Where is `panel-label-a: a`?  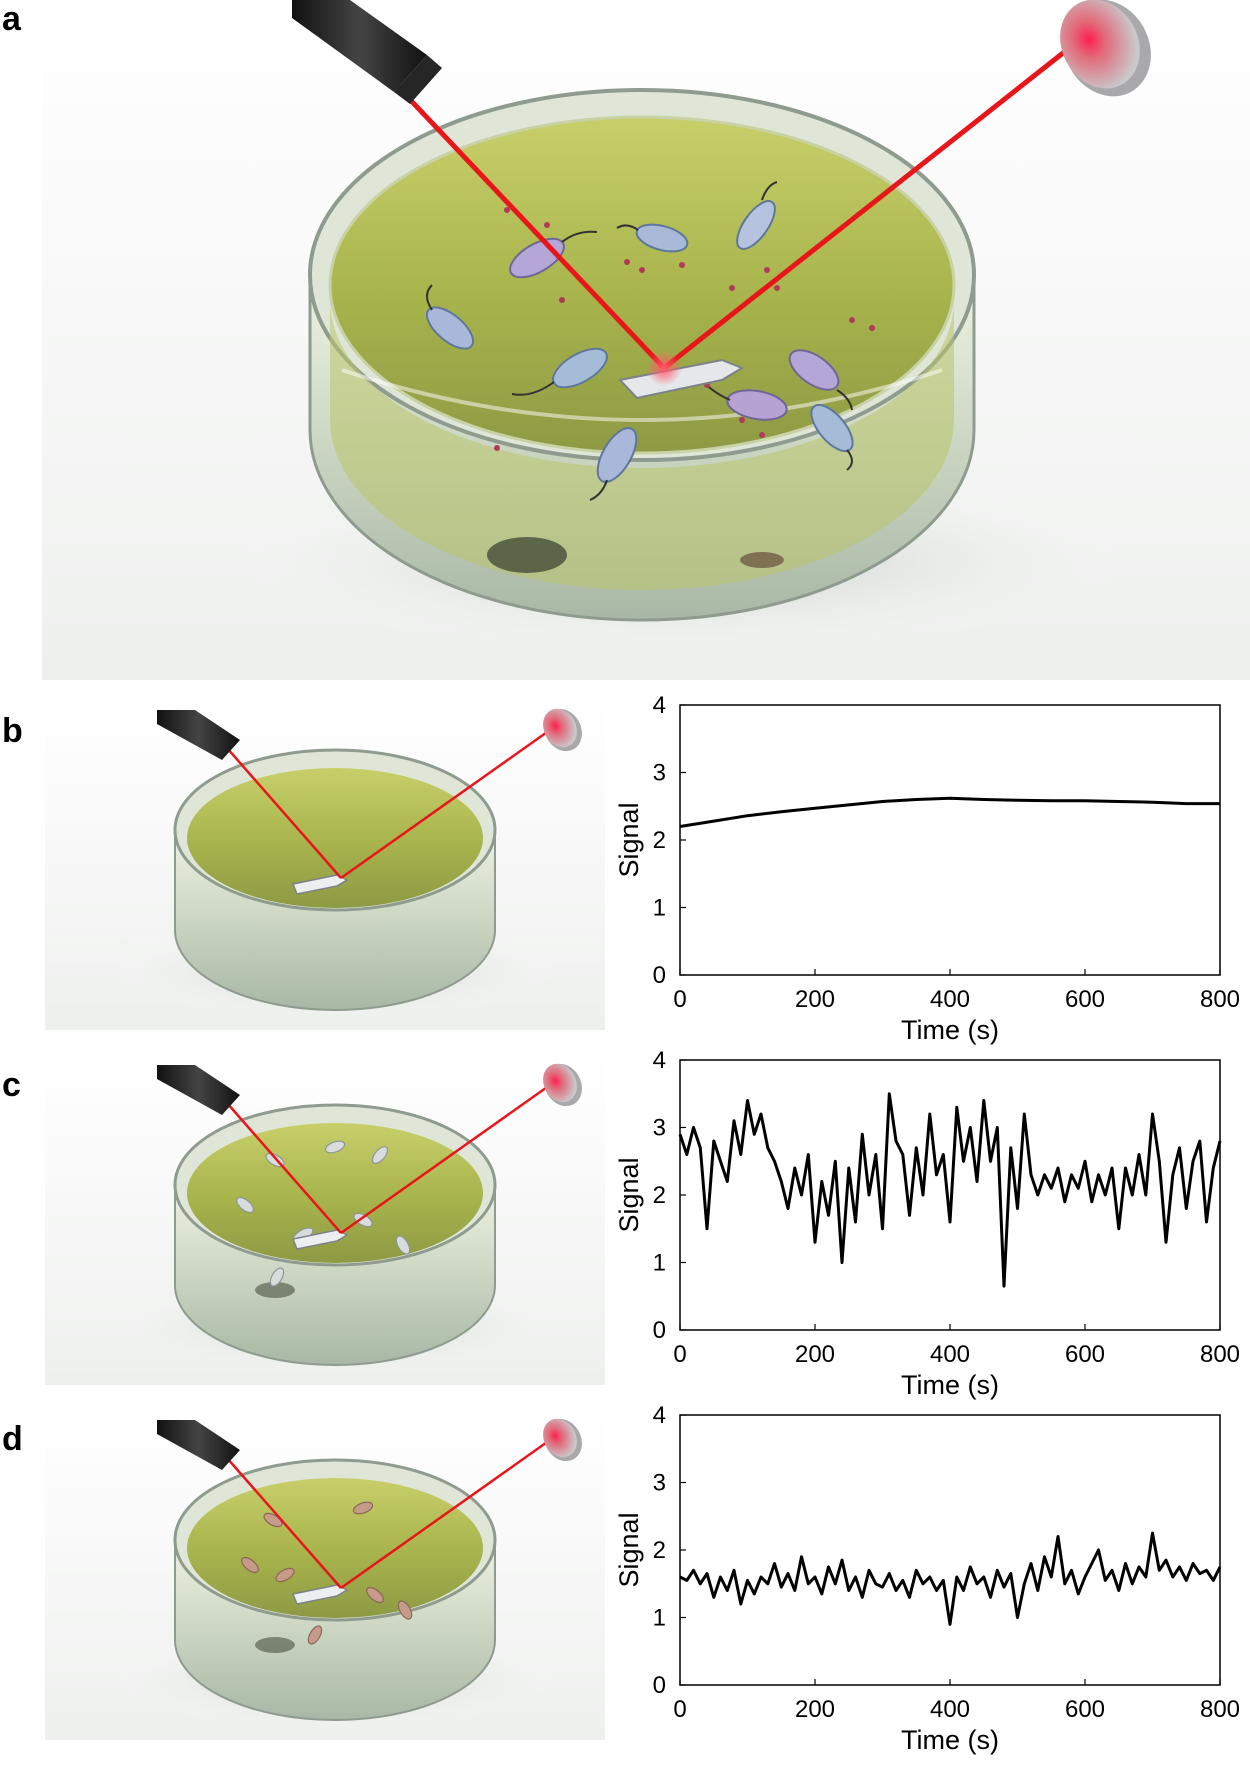
panel-label-a: a is located at coordinates (11, 19).